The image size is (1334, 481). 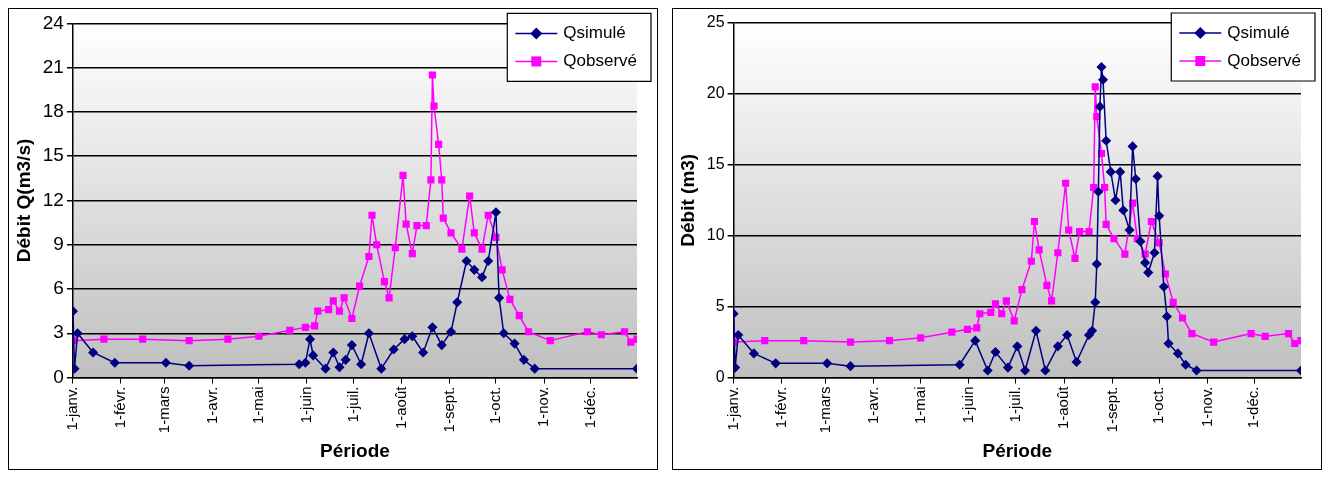 I want to click on legend-label: Qsimulé, so click(x=594, y=33).